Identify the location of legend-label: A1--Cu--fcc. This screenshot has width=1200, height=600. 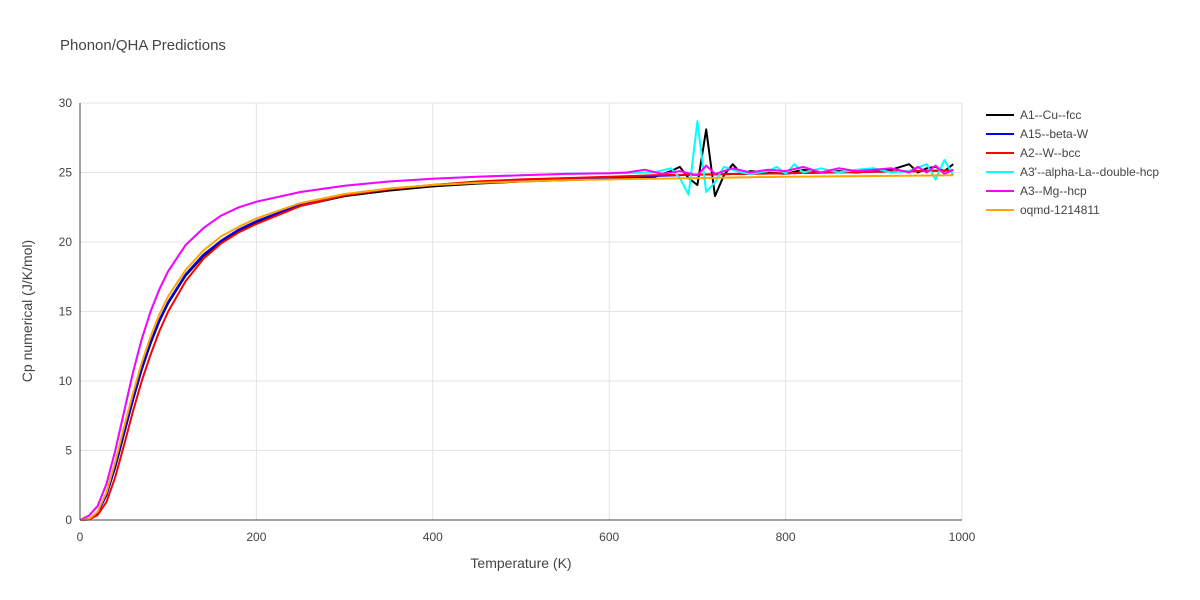
(1050, 115).